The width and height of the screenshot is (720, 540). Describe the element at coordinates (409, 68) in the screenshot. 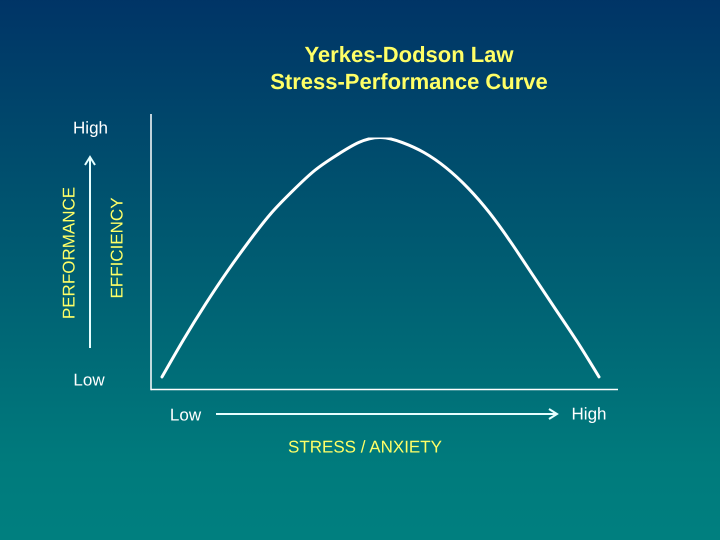

I see `chart-title: Yerkes-Dodson Law Stress-Performance Curve` at that location.